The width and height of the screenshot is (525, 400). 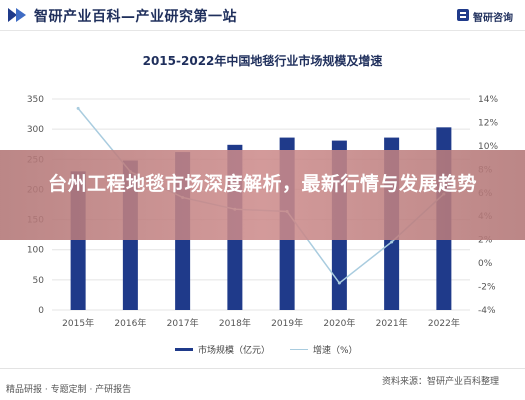 What do you see at coordinates (487, 311) in the screenshot?
I see `y-right-tick-label: -4%` at bounding box center [487, 311].